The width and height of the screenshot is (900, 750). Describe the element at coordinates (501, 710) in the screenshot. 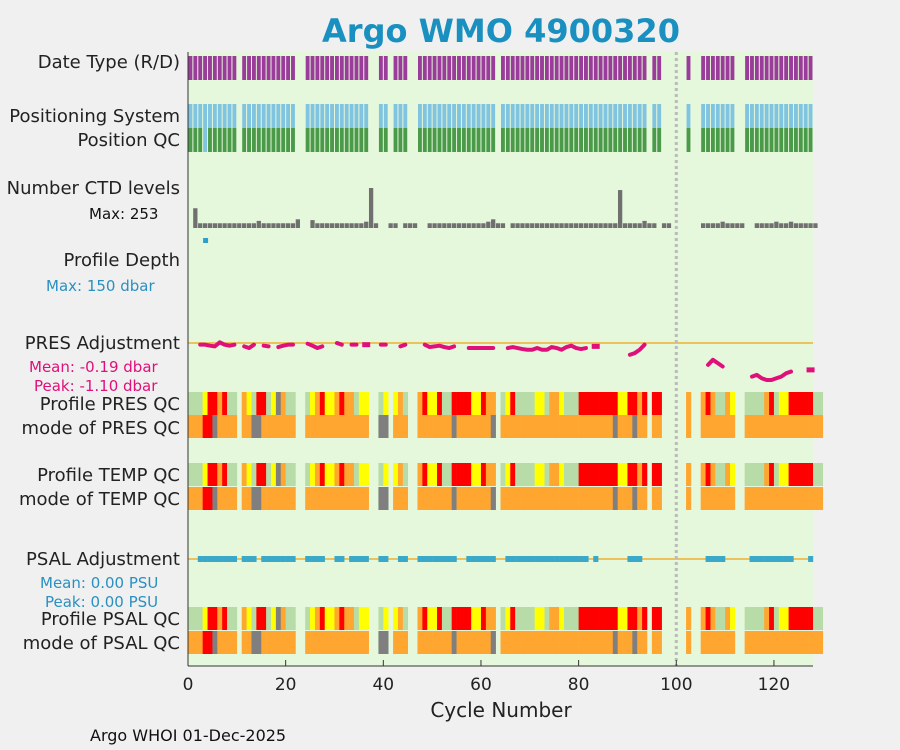

I see `x-axis-label: Cycle Number` at that location.